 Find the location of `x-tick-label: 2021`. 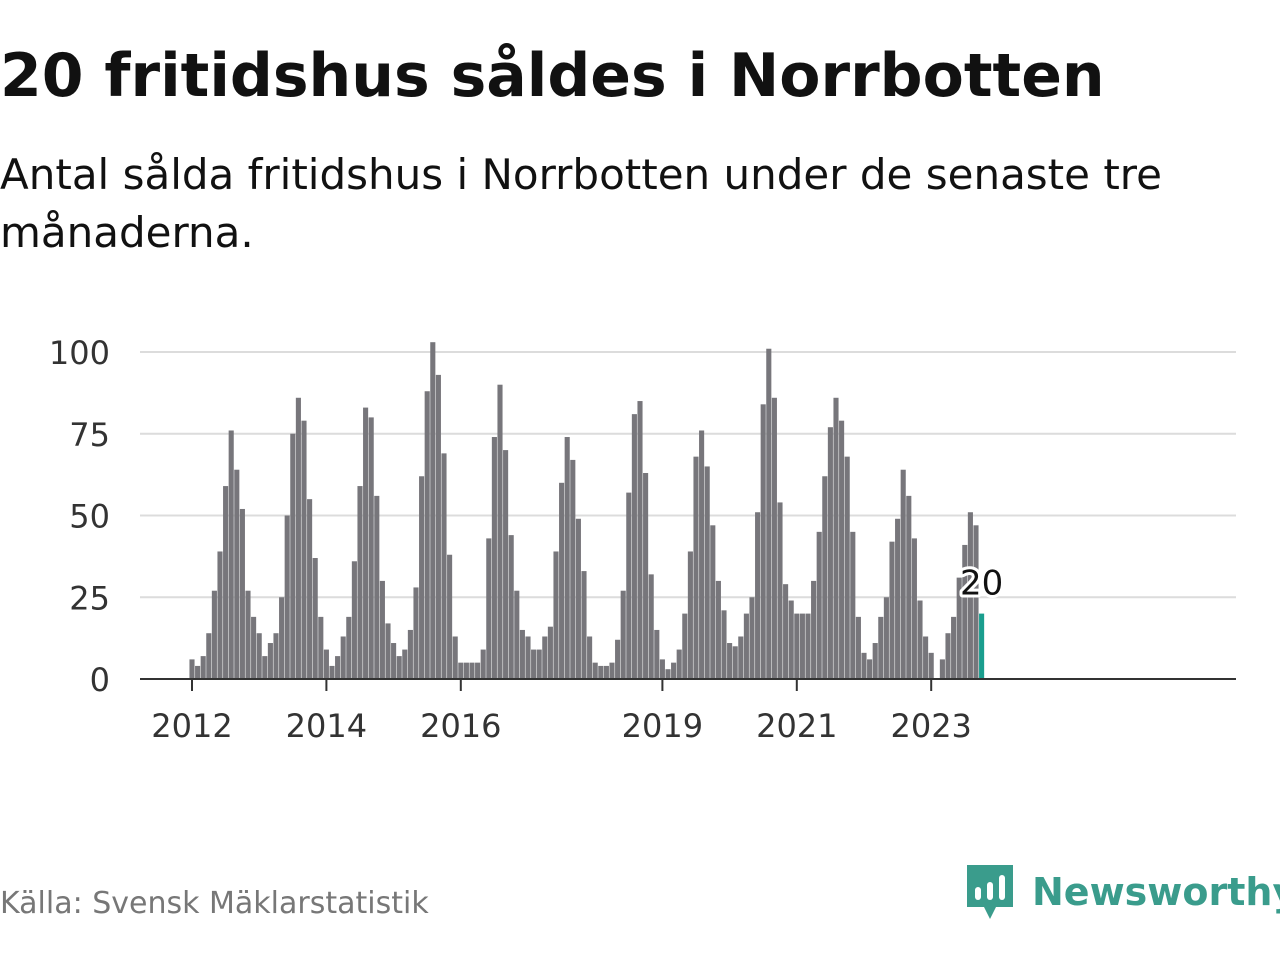

x-tick-label: 2021 is located at coordinates (796, 726).